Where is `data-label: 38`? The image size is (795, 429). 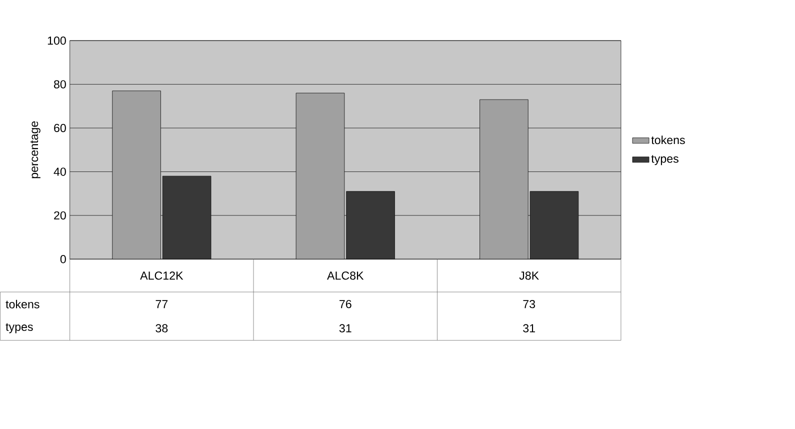 data-label: 38 is located at coordinates (162, 328).